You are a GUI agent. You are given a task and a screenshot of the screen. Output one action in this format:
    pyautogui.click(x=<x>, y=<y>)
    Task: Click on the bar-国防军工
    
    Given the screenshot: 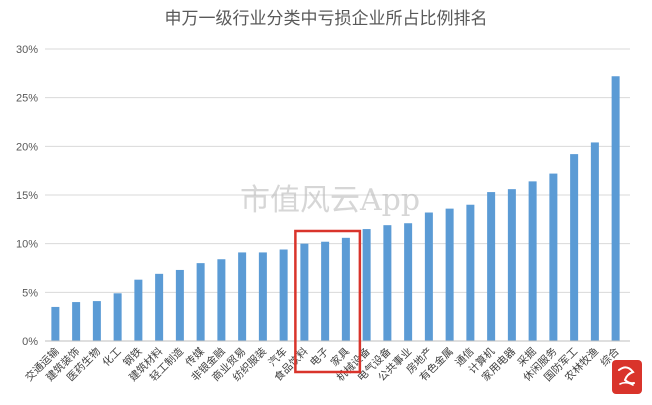 What is the action you would take?
    pyautogui.click(x=574, y=247)
    